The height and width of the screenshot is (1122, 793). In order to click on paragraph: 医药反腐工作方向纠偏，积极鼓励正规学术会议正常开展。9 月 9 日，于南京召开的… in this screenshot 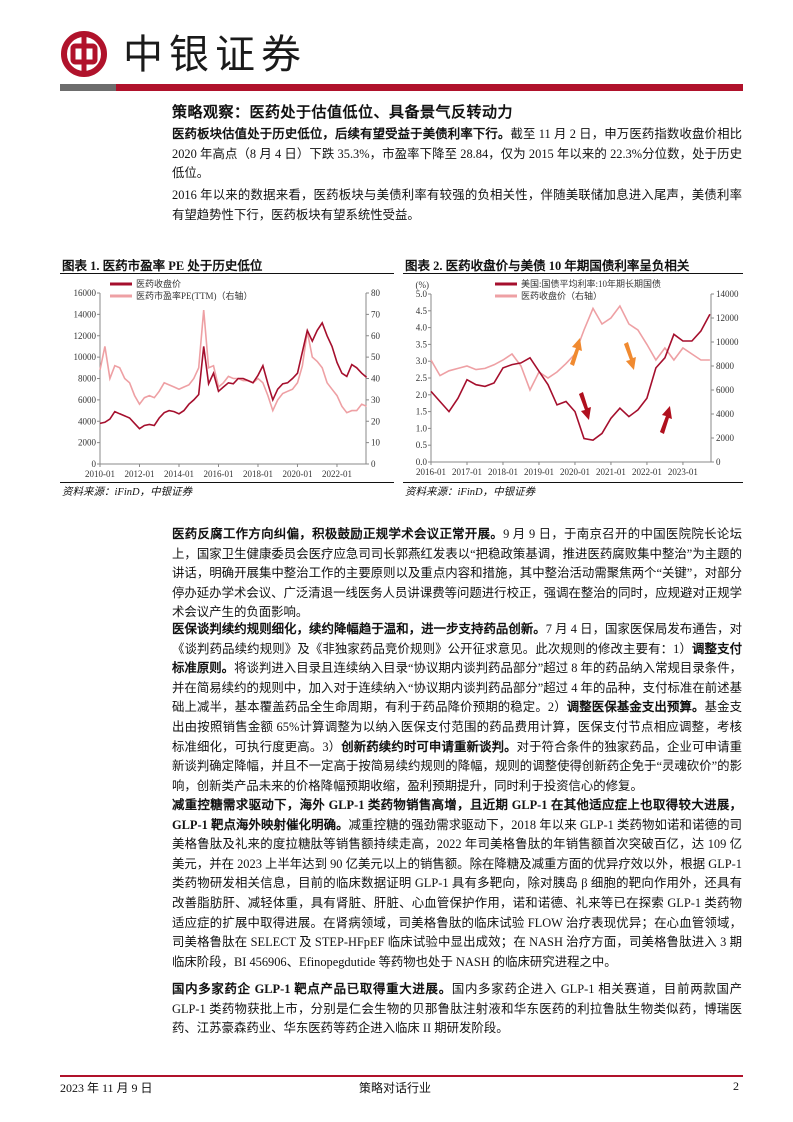, I will do `click(457, 574)`.